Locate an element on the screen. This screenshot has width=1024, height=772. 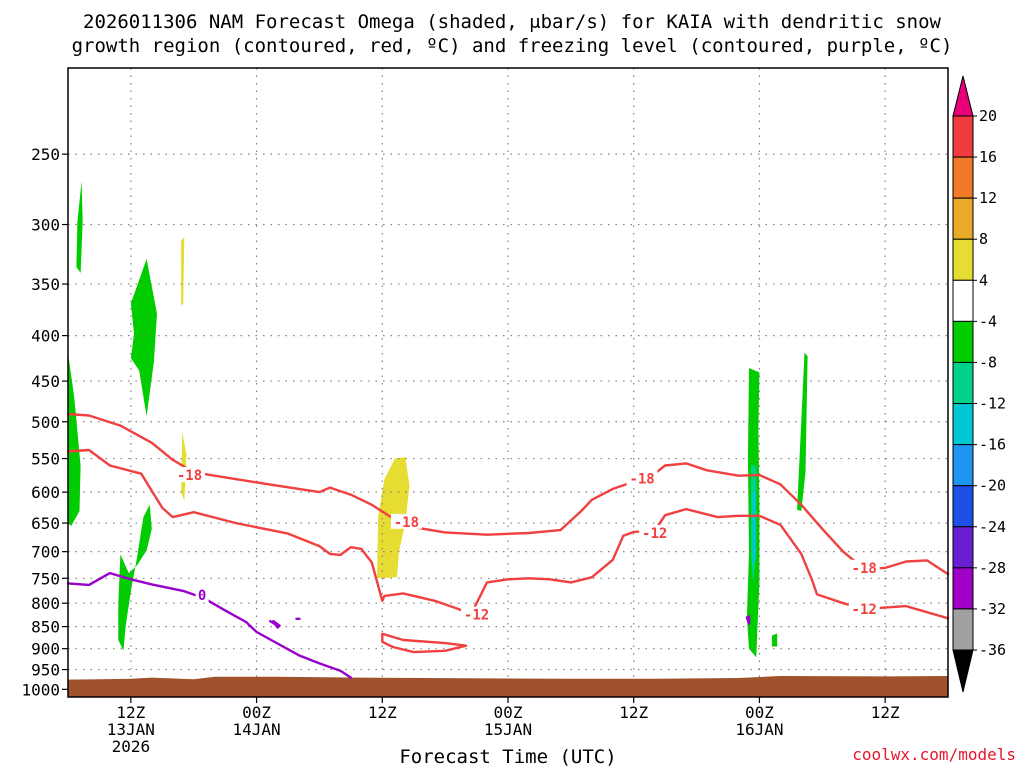
contour-label-1: -18 is located at coordinates (406, 523).